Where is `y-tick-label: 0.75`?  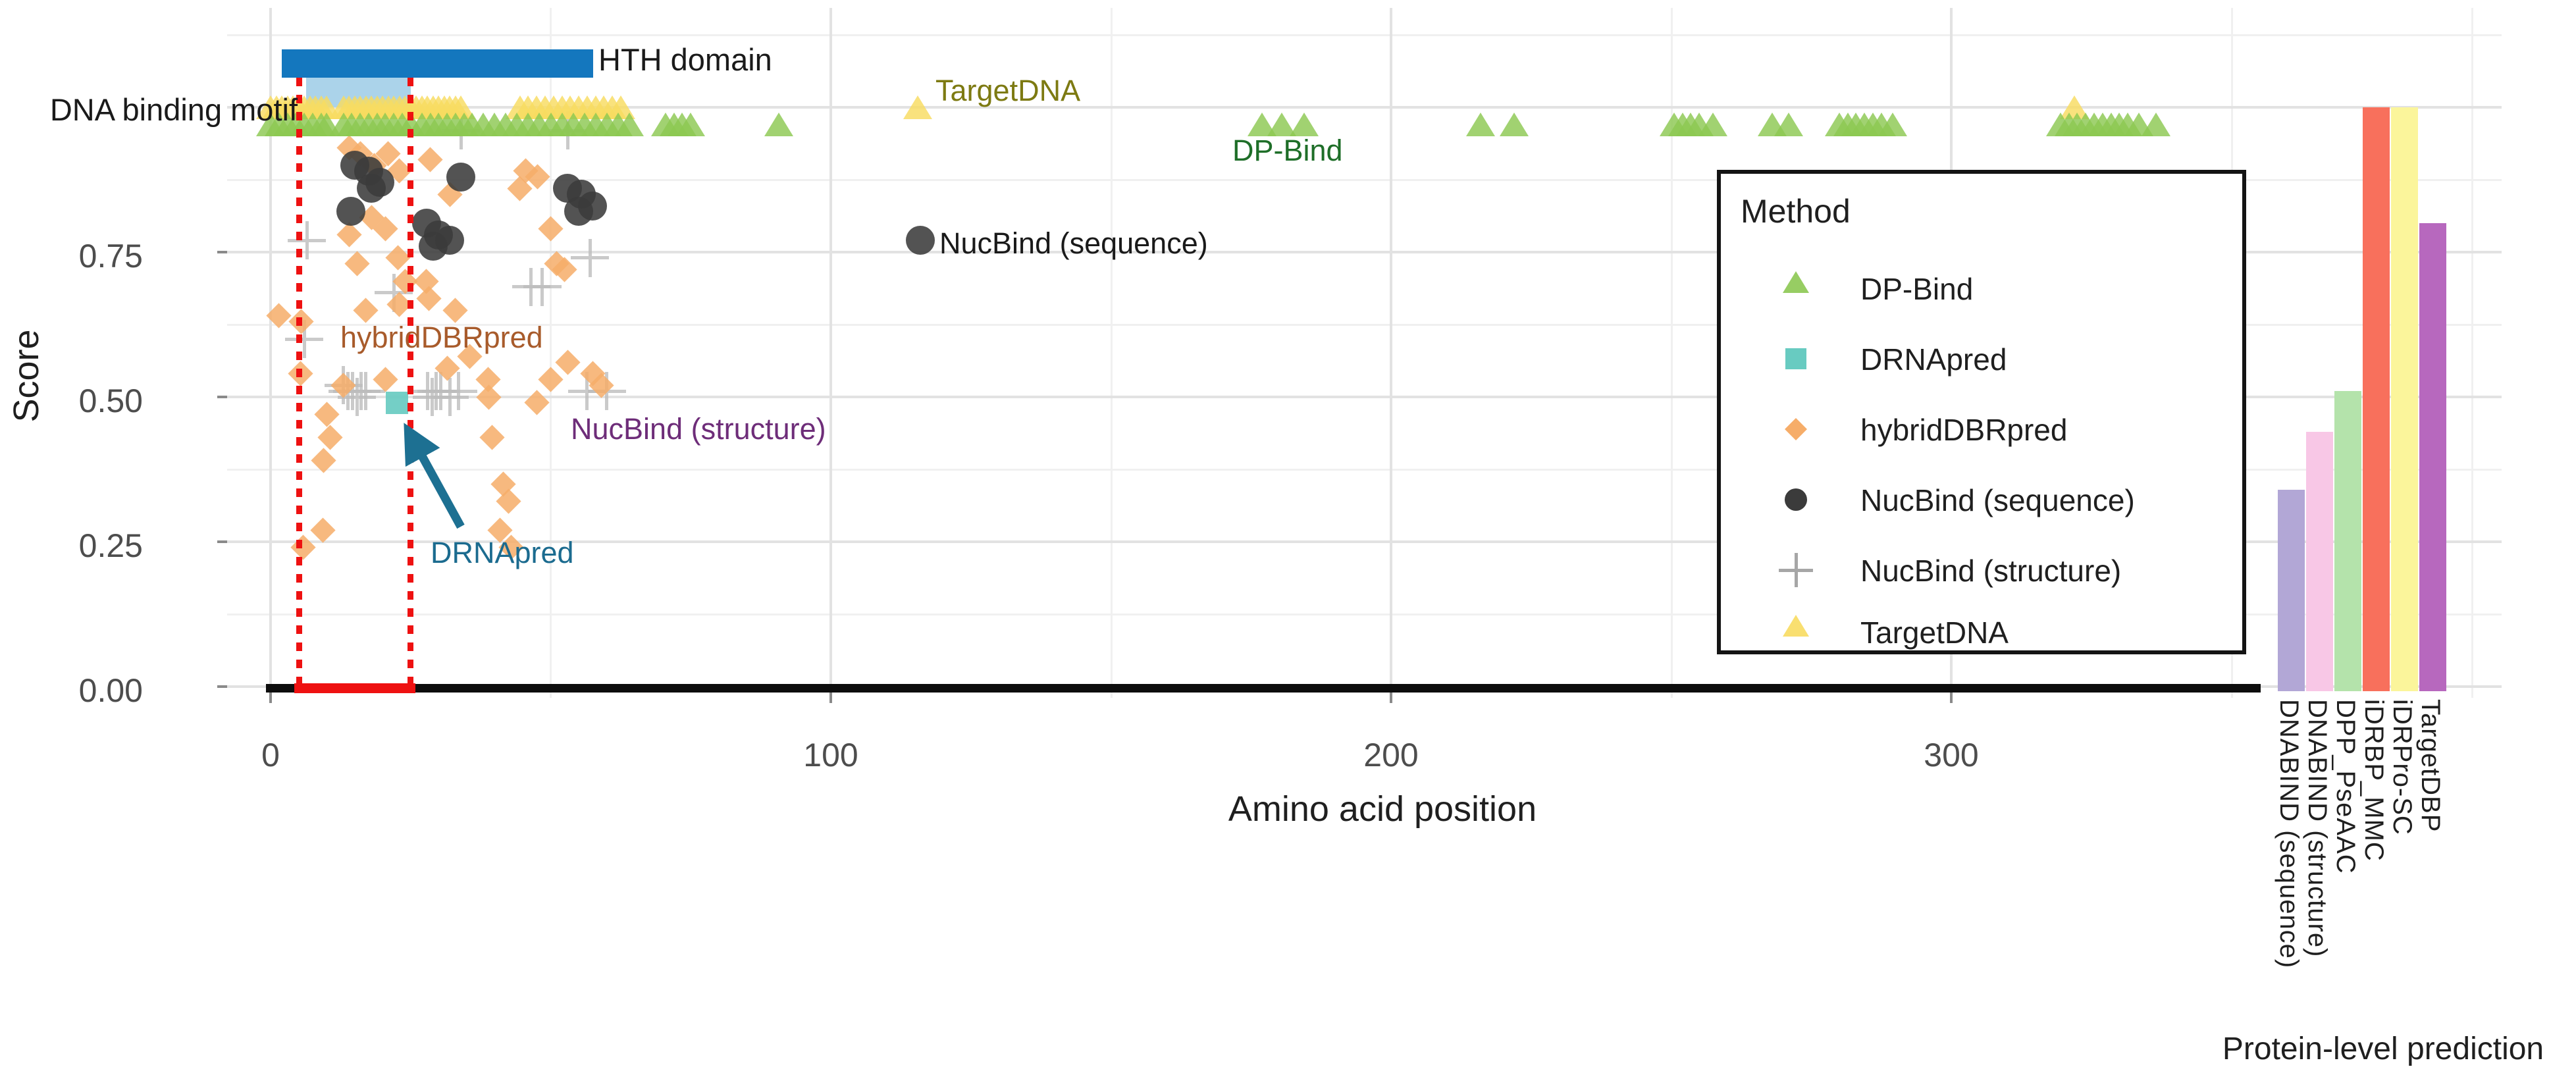 y-tick-label: 0.75 is located at coordinates (111, 256).